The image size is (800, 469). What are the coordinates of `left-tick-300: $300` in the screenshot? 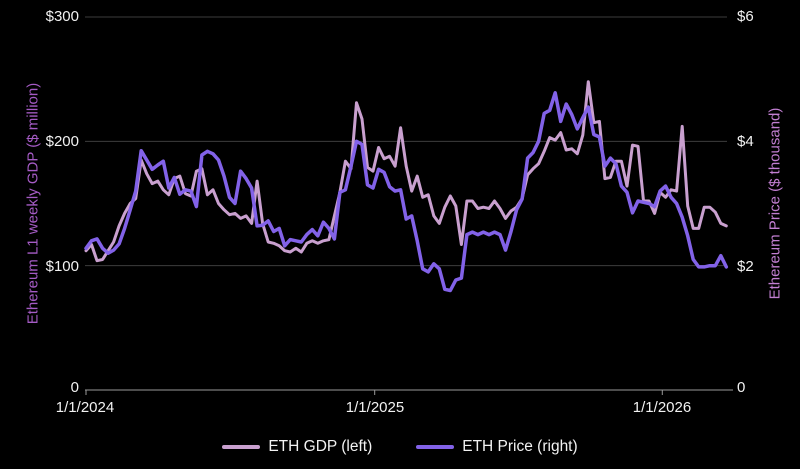 It's located at (62, 16).